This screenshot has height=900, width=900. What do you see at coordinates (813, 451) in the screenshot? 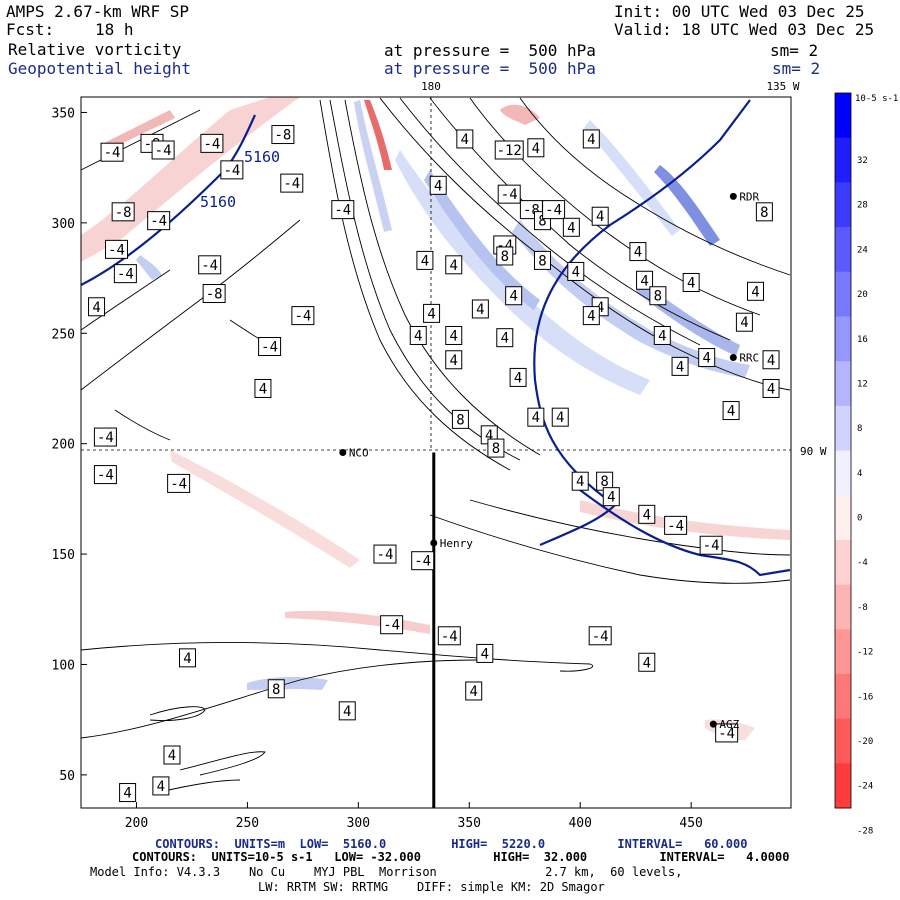
I see `meridian-label: 90 W` at bounding box center [813, 451].